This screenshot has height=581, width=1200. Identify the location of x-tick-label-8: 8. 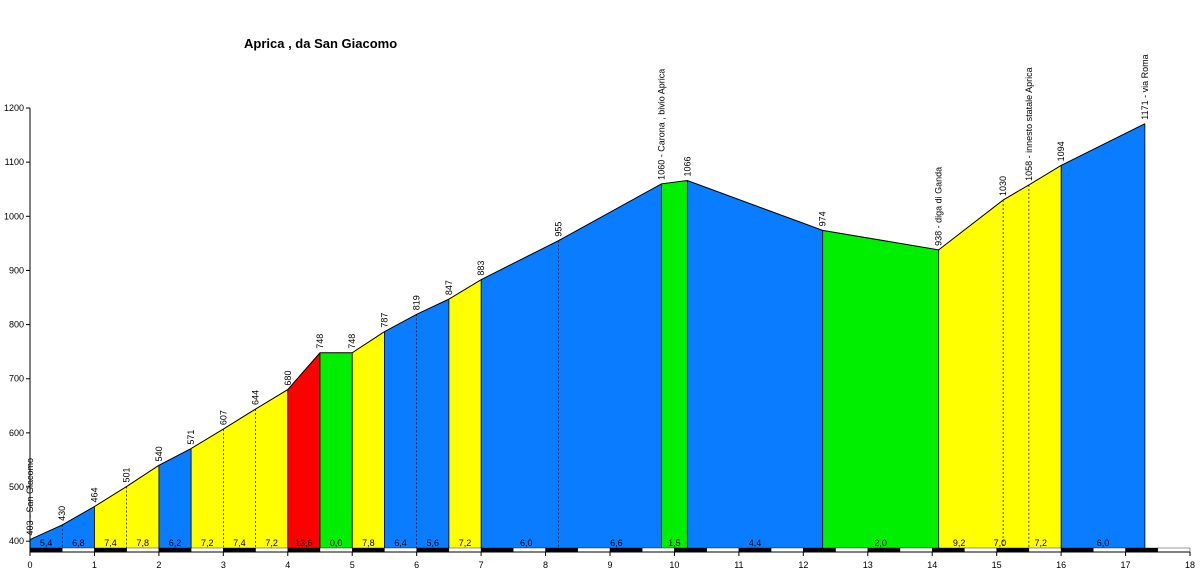
(545, 565).